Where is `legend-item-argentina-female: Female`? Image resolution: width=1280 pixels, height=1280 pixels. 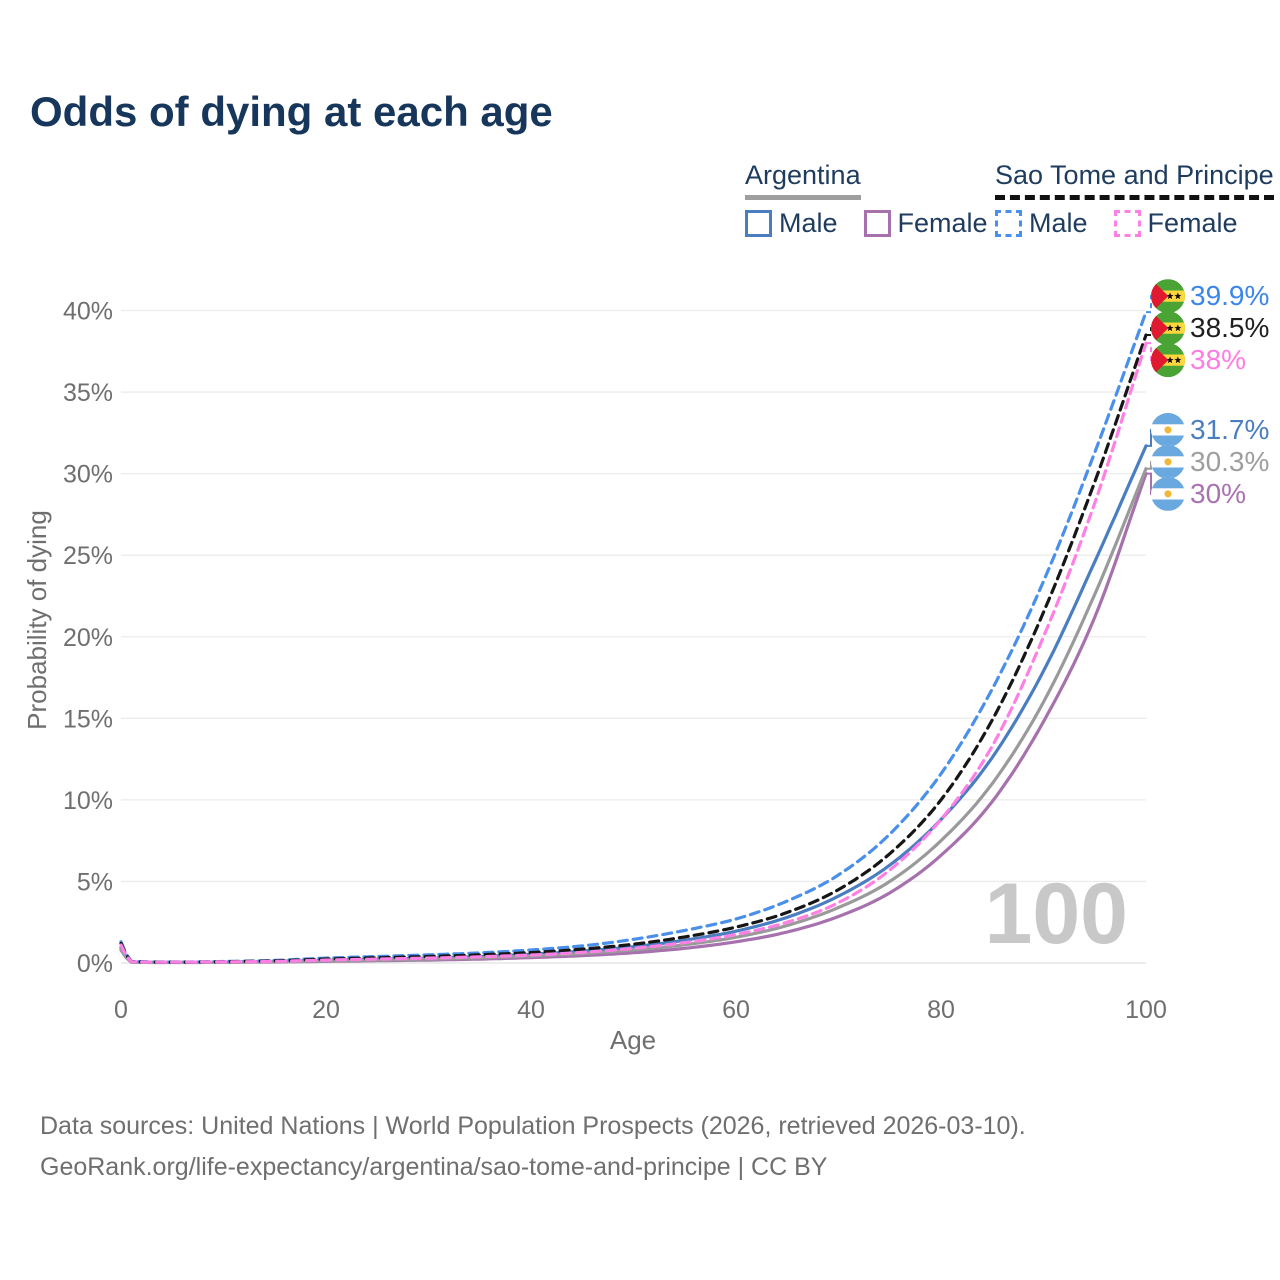 legend-item-argentina-female: Female is located at coordinates (925, 223).